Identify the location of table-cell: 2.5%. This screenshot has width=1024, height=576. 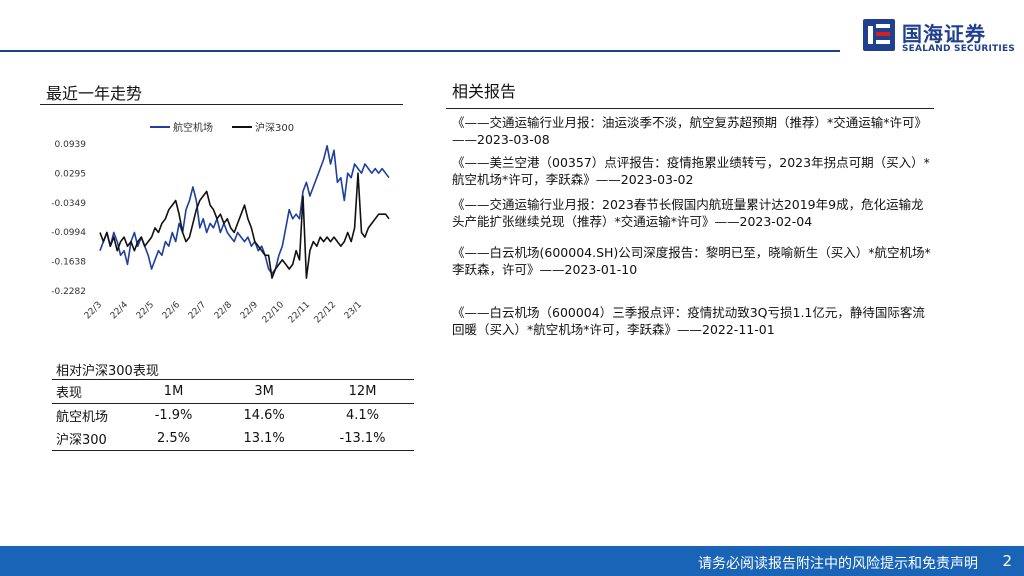
(174, 439).